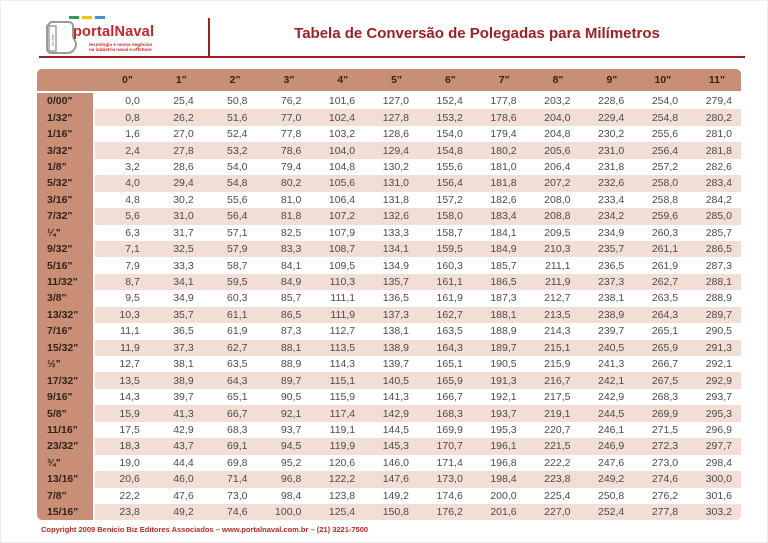  I want to click on table-cell: 20,6, so click(122, 479).